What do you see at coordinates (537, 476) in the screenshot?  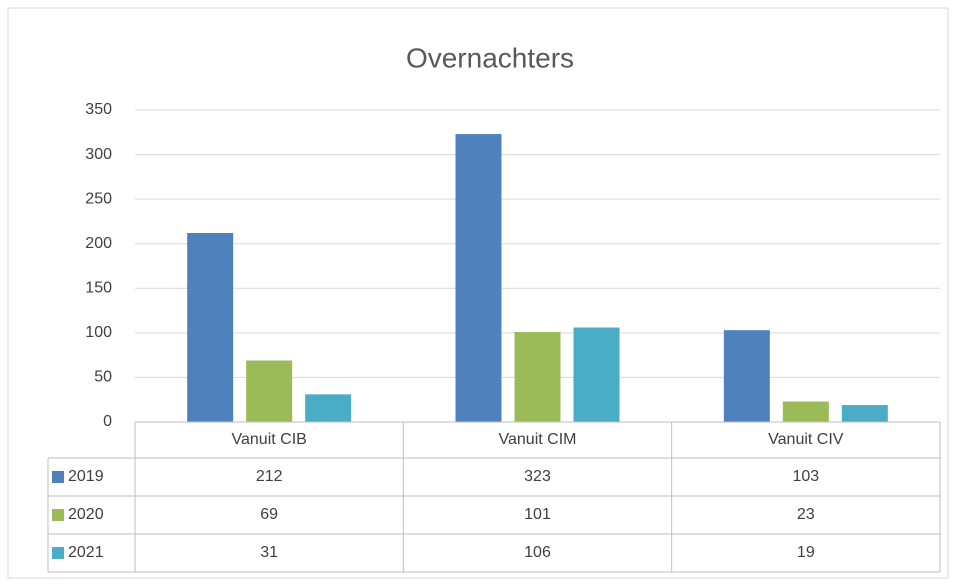 I see `data-table-value: 323` at bounding box center [537, 476].